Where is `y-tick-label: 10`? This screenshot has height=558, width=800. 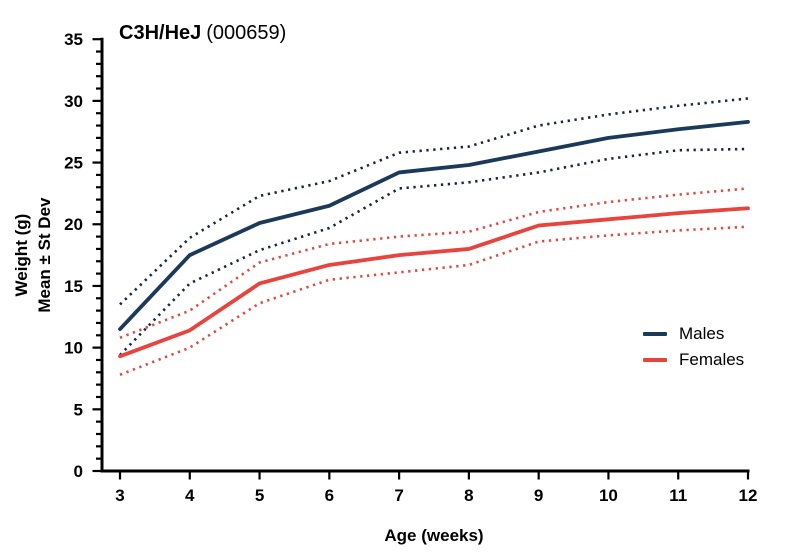
y-tick-label: 10 is located at coordinates (73, 348).